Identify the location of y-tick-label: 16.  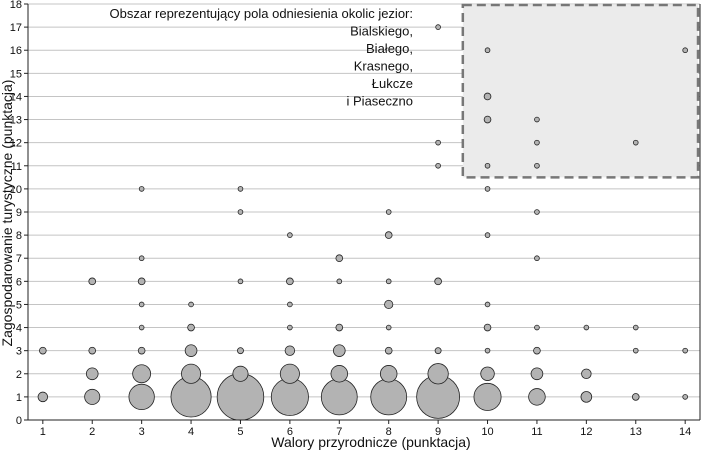
(16, 51).